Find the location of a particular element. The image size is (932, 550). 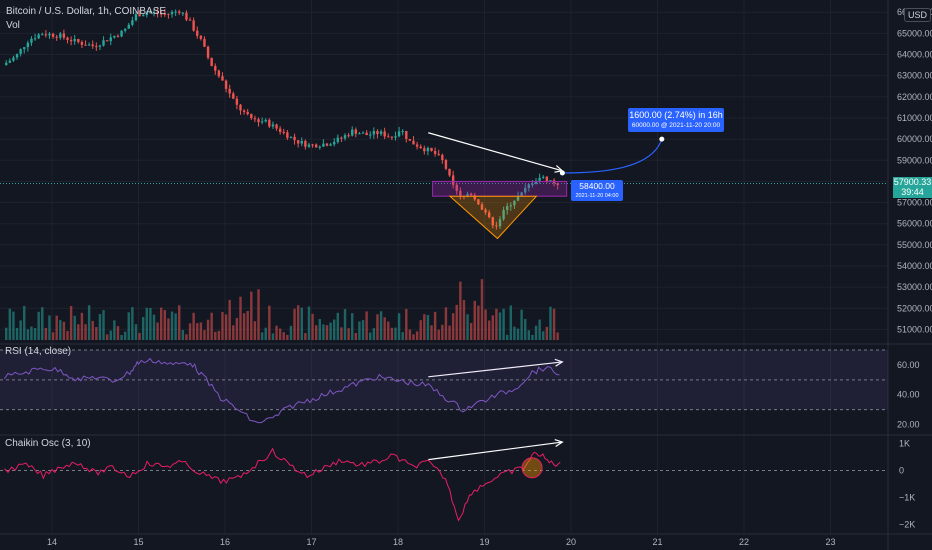

volume-bars is located at coordinates (282, 309).